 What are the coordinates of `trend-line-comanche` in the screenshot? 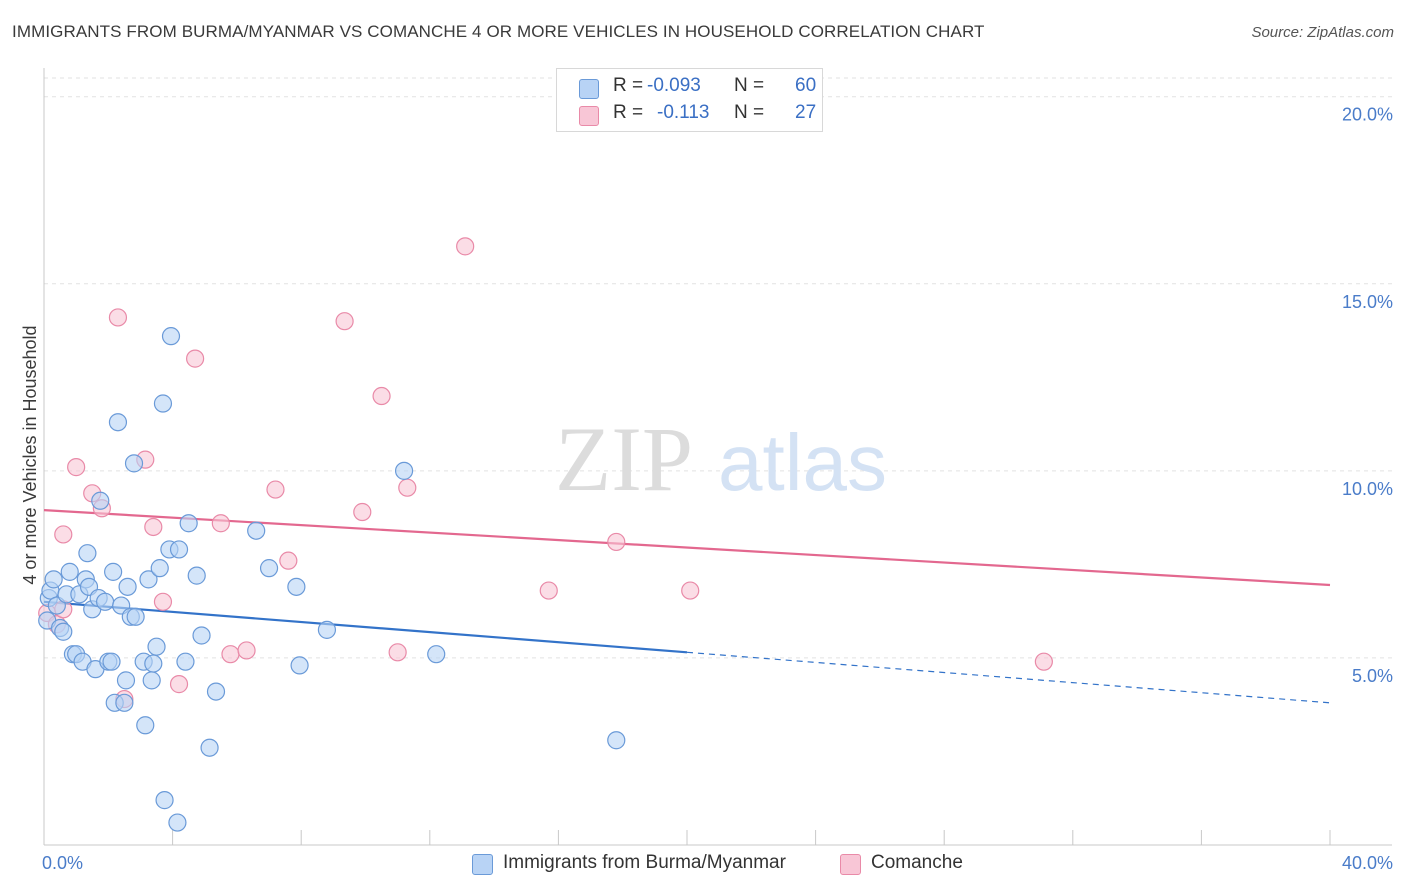 It's located at (687, 548).